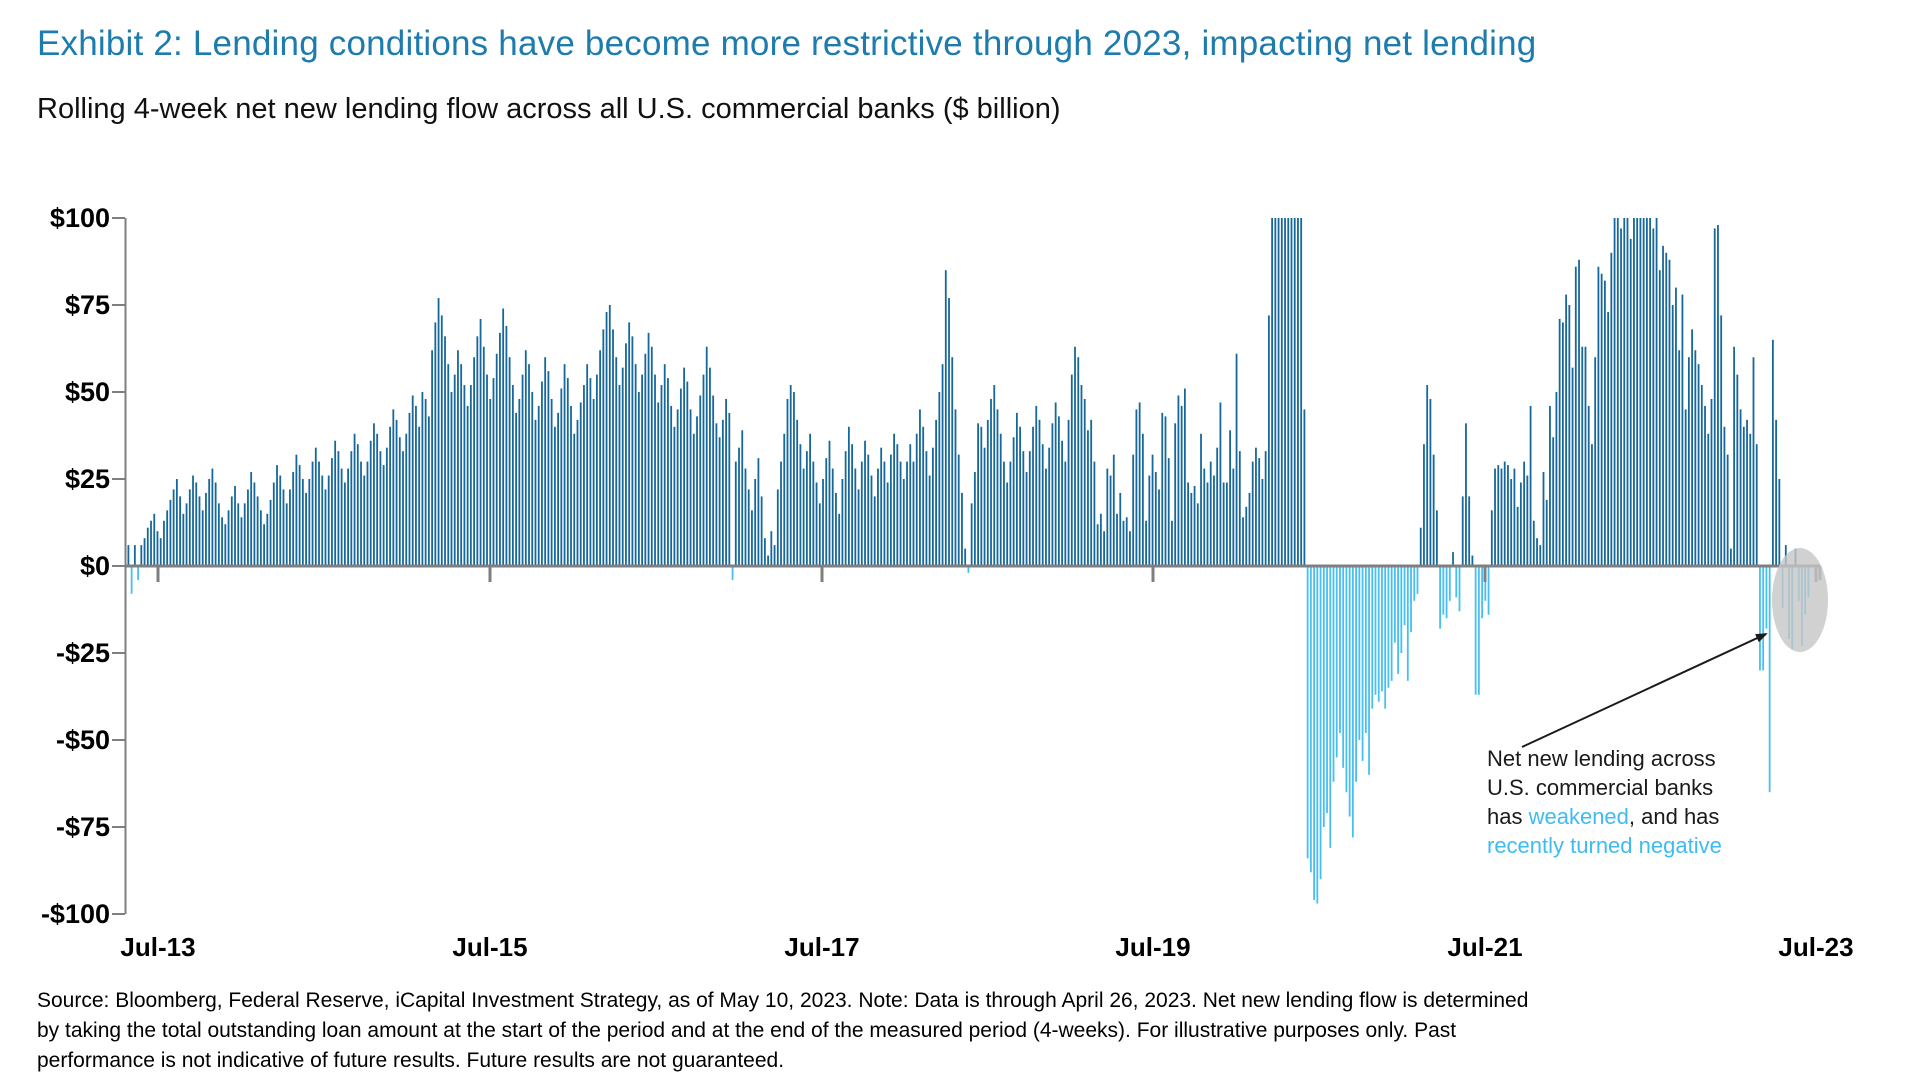  Describe the element at coordinates (87, 392) in the screenshot. I see `y-tick-label: $50` at that location.